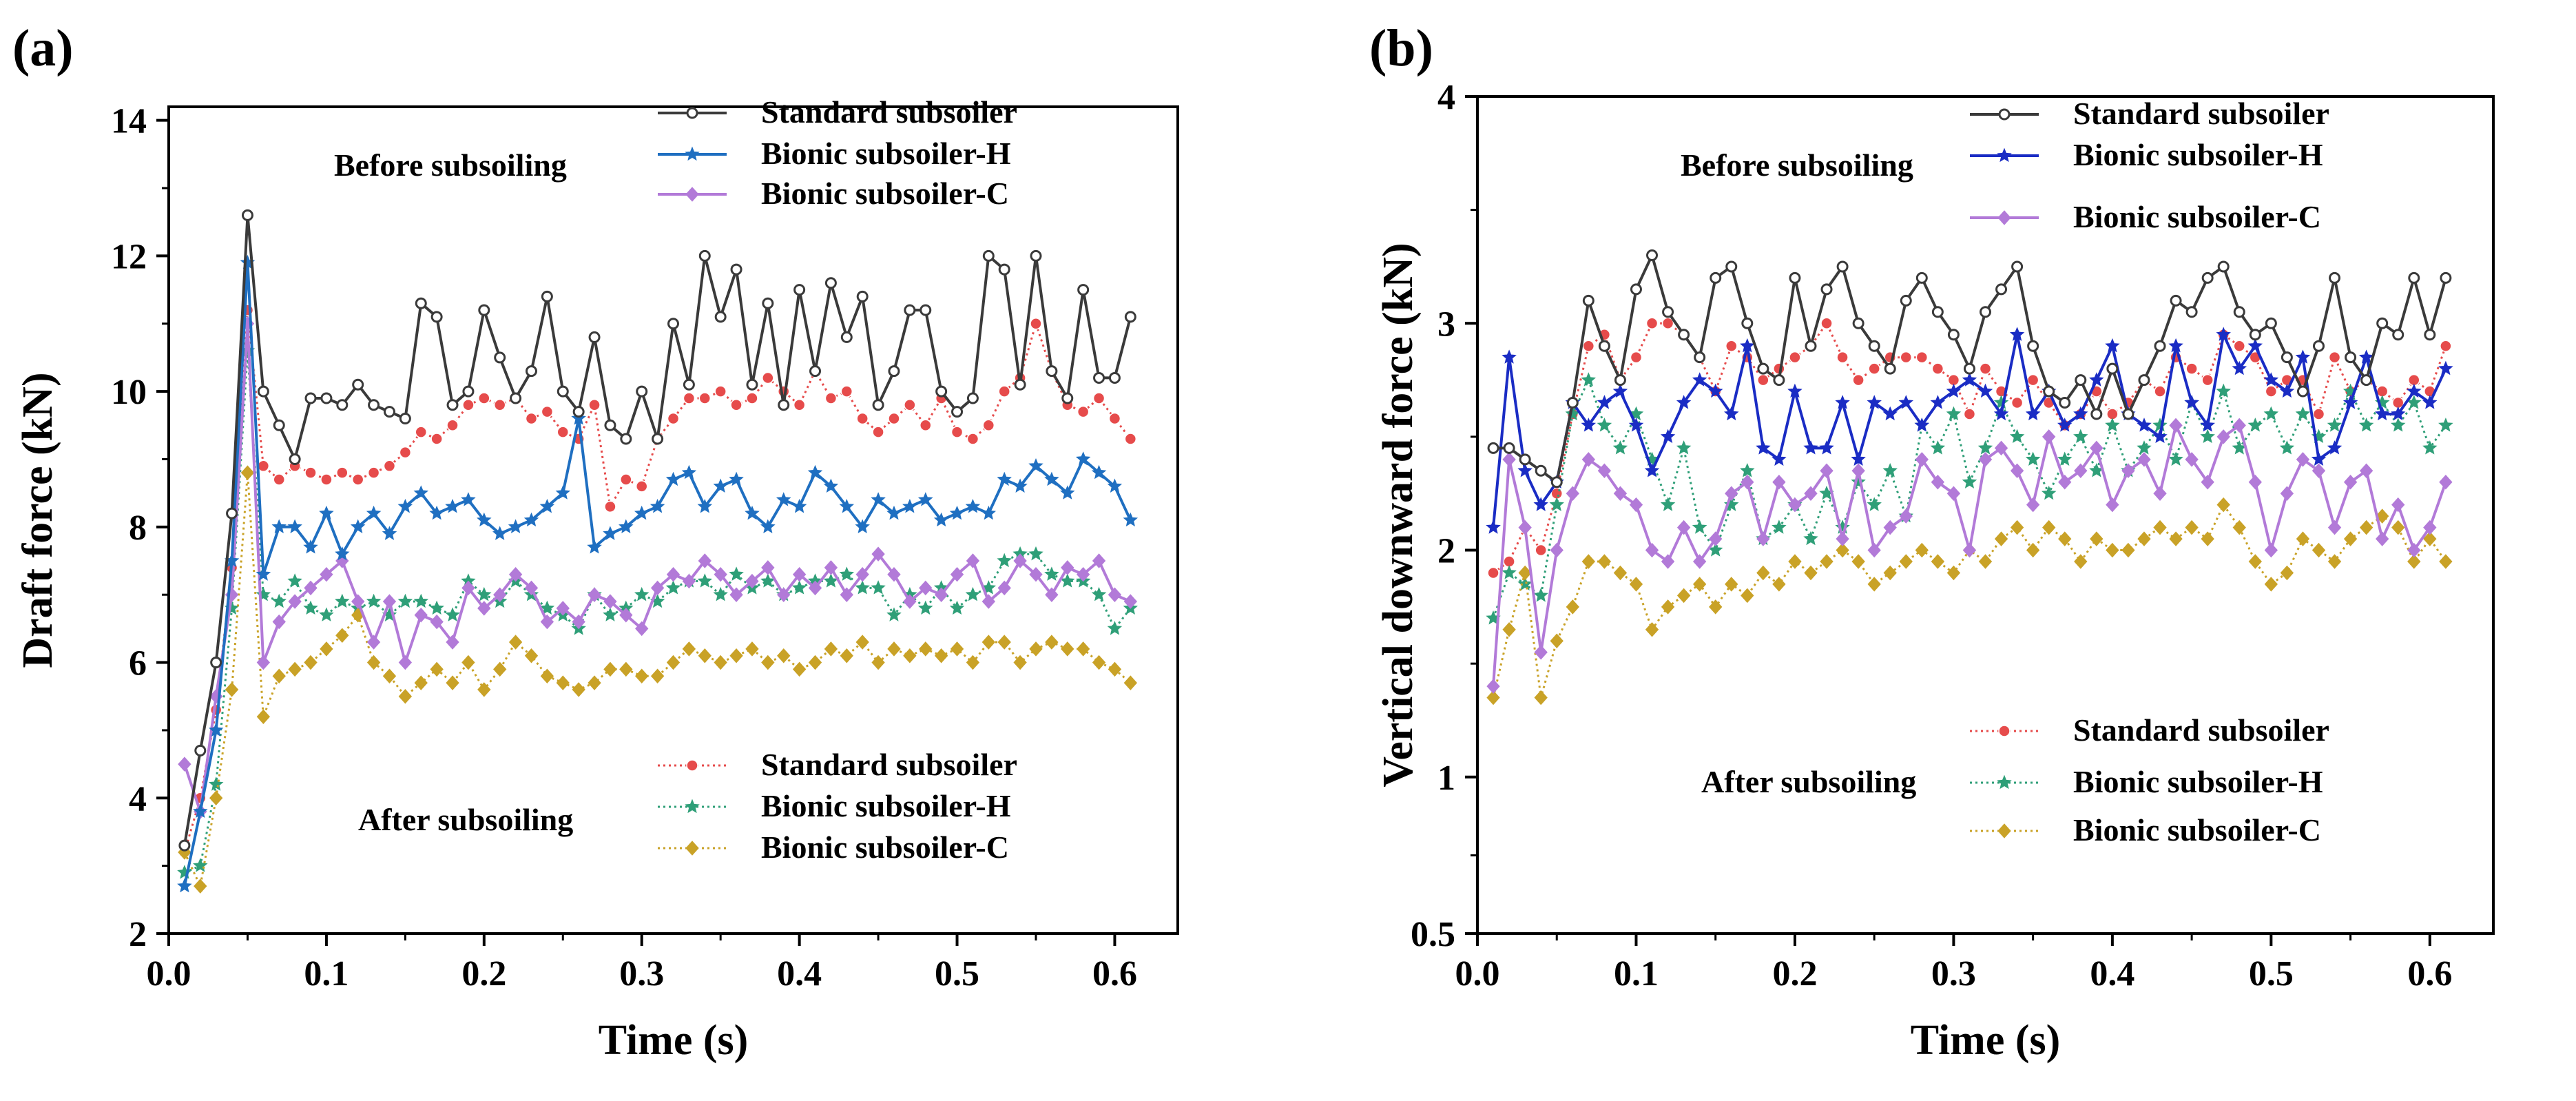 The image size is (2576, 1101). I want to click on x-tick-label: 0.2, so click(483, 974).